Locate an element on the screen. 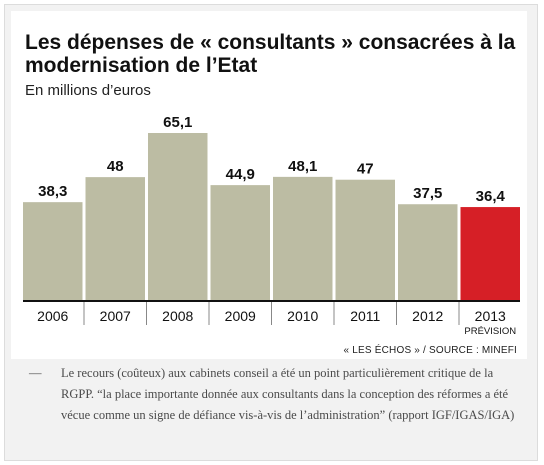 The height and width of the screenshot is (465, 544). caption-dash: — is located at coordinates (35, 373).